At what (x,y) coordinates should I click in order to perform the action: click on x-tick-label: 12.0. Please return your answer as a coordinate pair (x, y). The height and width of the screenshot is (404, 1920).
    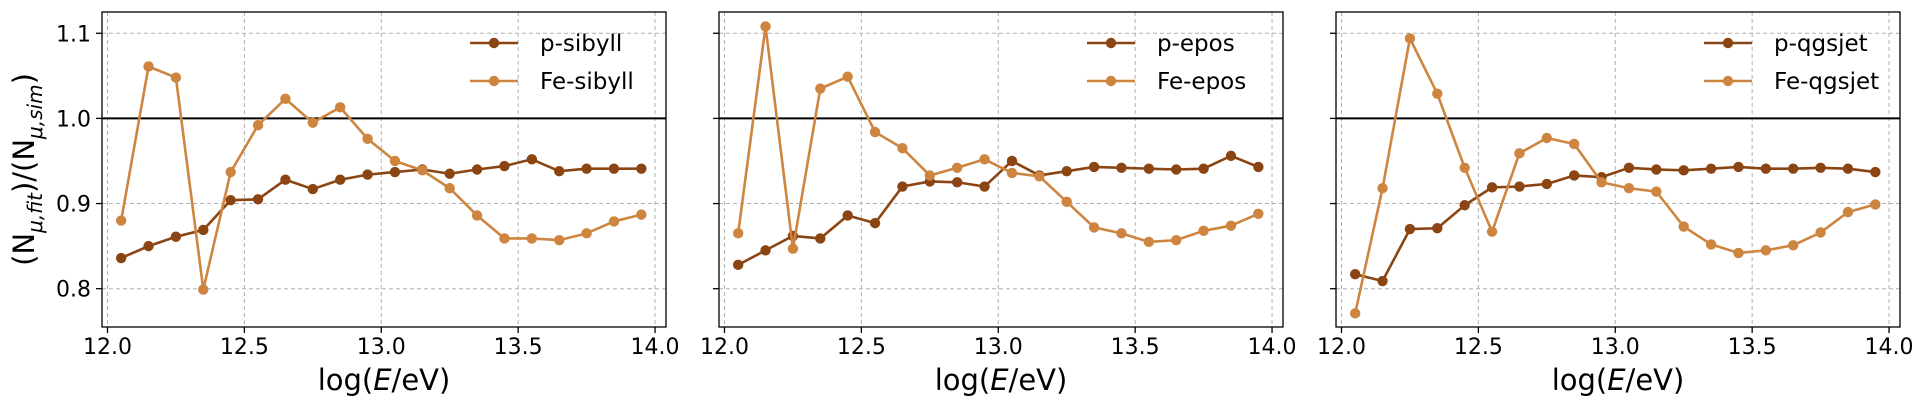
    Looking at the image, I should click on (724, 347).